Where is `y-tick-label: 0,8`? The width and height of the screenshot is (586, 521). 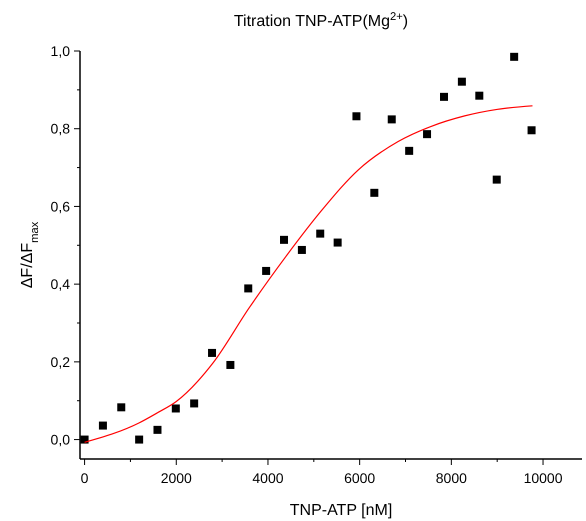
y-tick-label: 0,8 is located at coordinates (60, 128).